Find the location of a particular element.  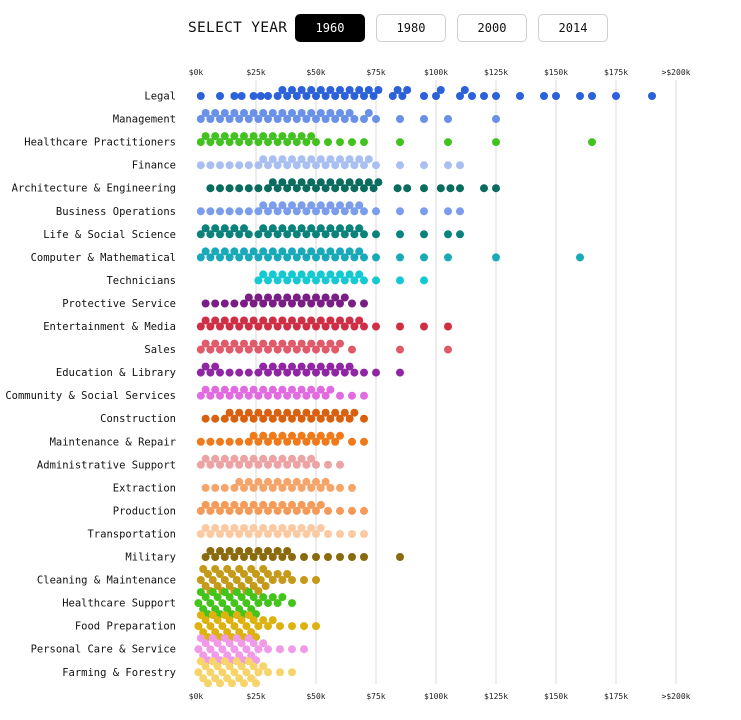

year-button-1980: 1980 is located at coordinates (411, 28).